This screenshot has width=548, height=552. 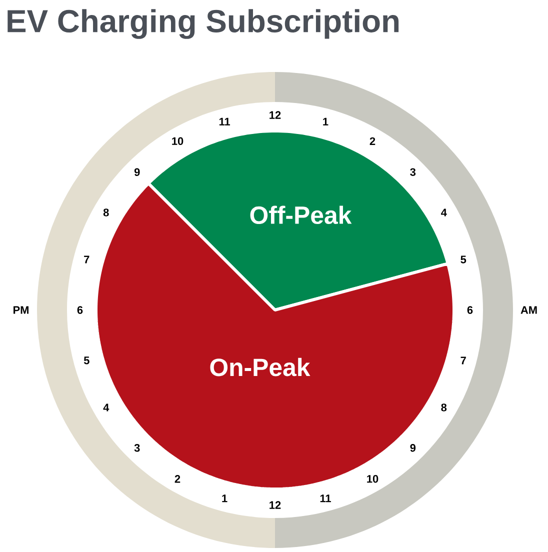 I want to click on slice-label: On-Peak, so click(x=260, y=367).